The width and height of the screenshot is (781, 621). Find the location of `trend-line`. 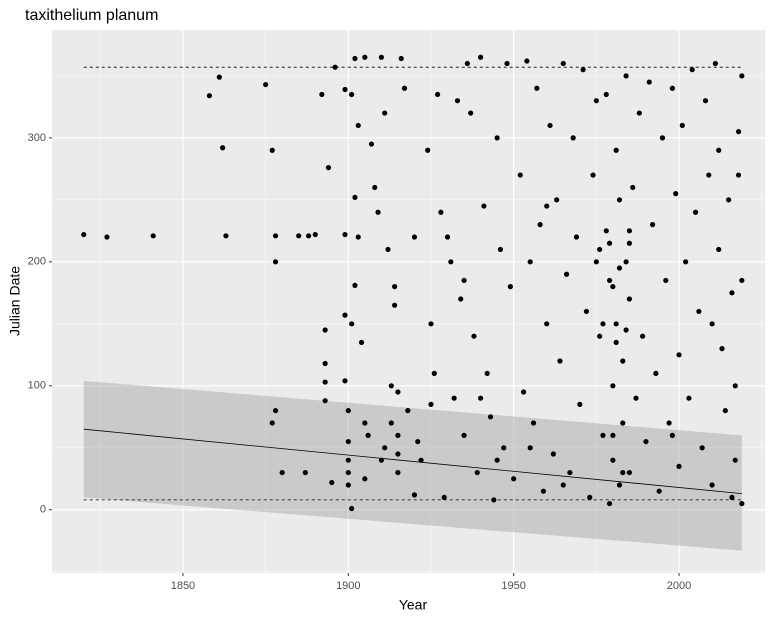

trend-line is located at coordinates (412, 461).